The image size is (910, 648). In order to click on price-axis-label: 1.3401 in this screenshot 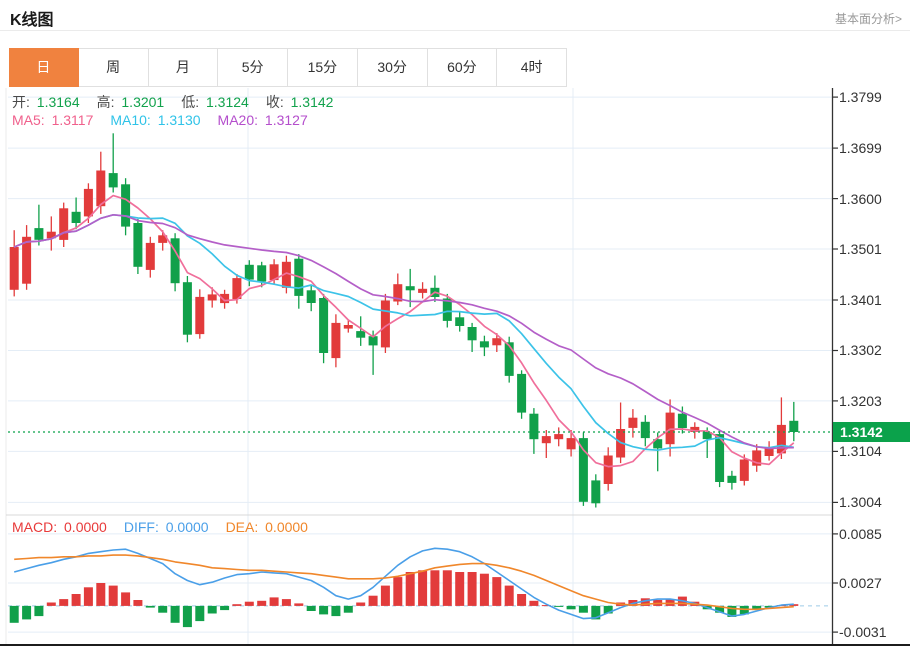, I will do `click(860, 300)`.